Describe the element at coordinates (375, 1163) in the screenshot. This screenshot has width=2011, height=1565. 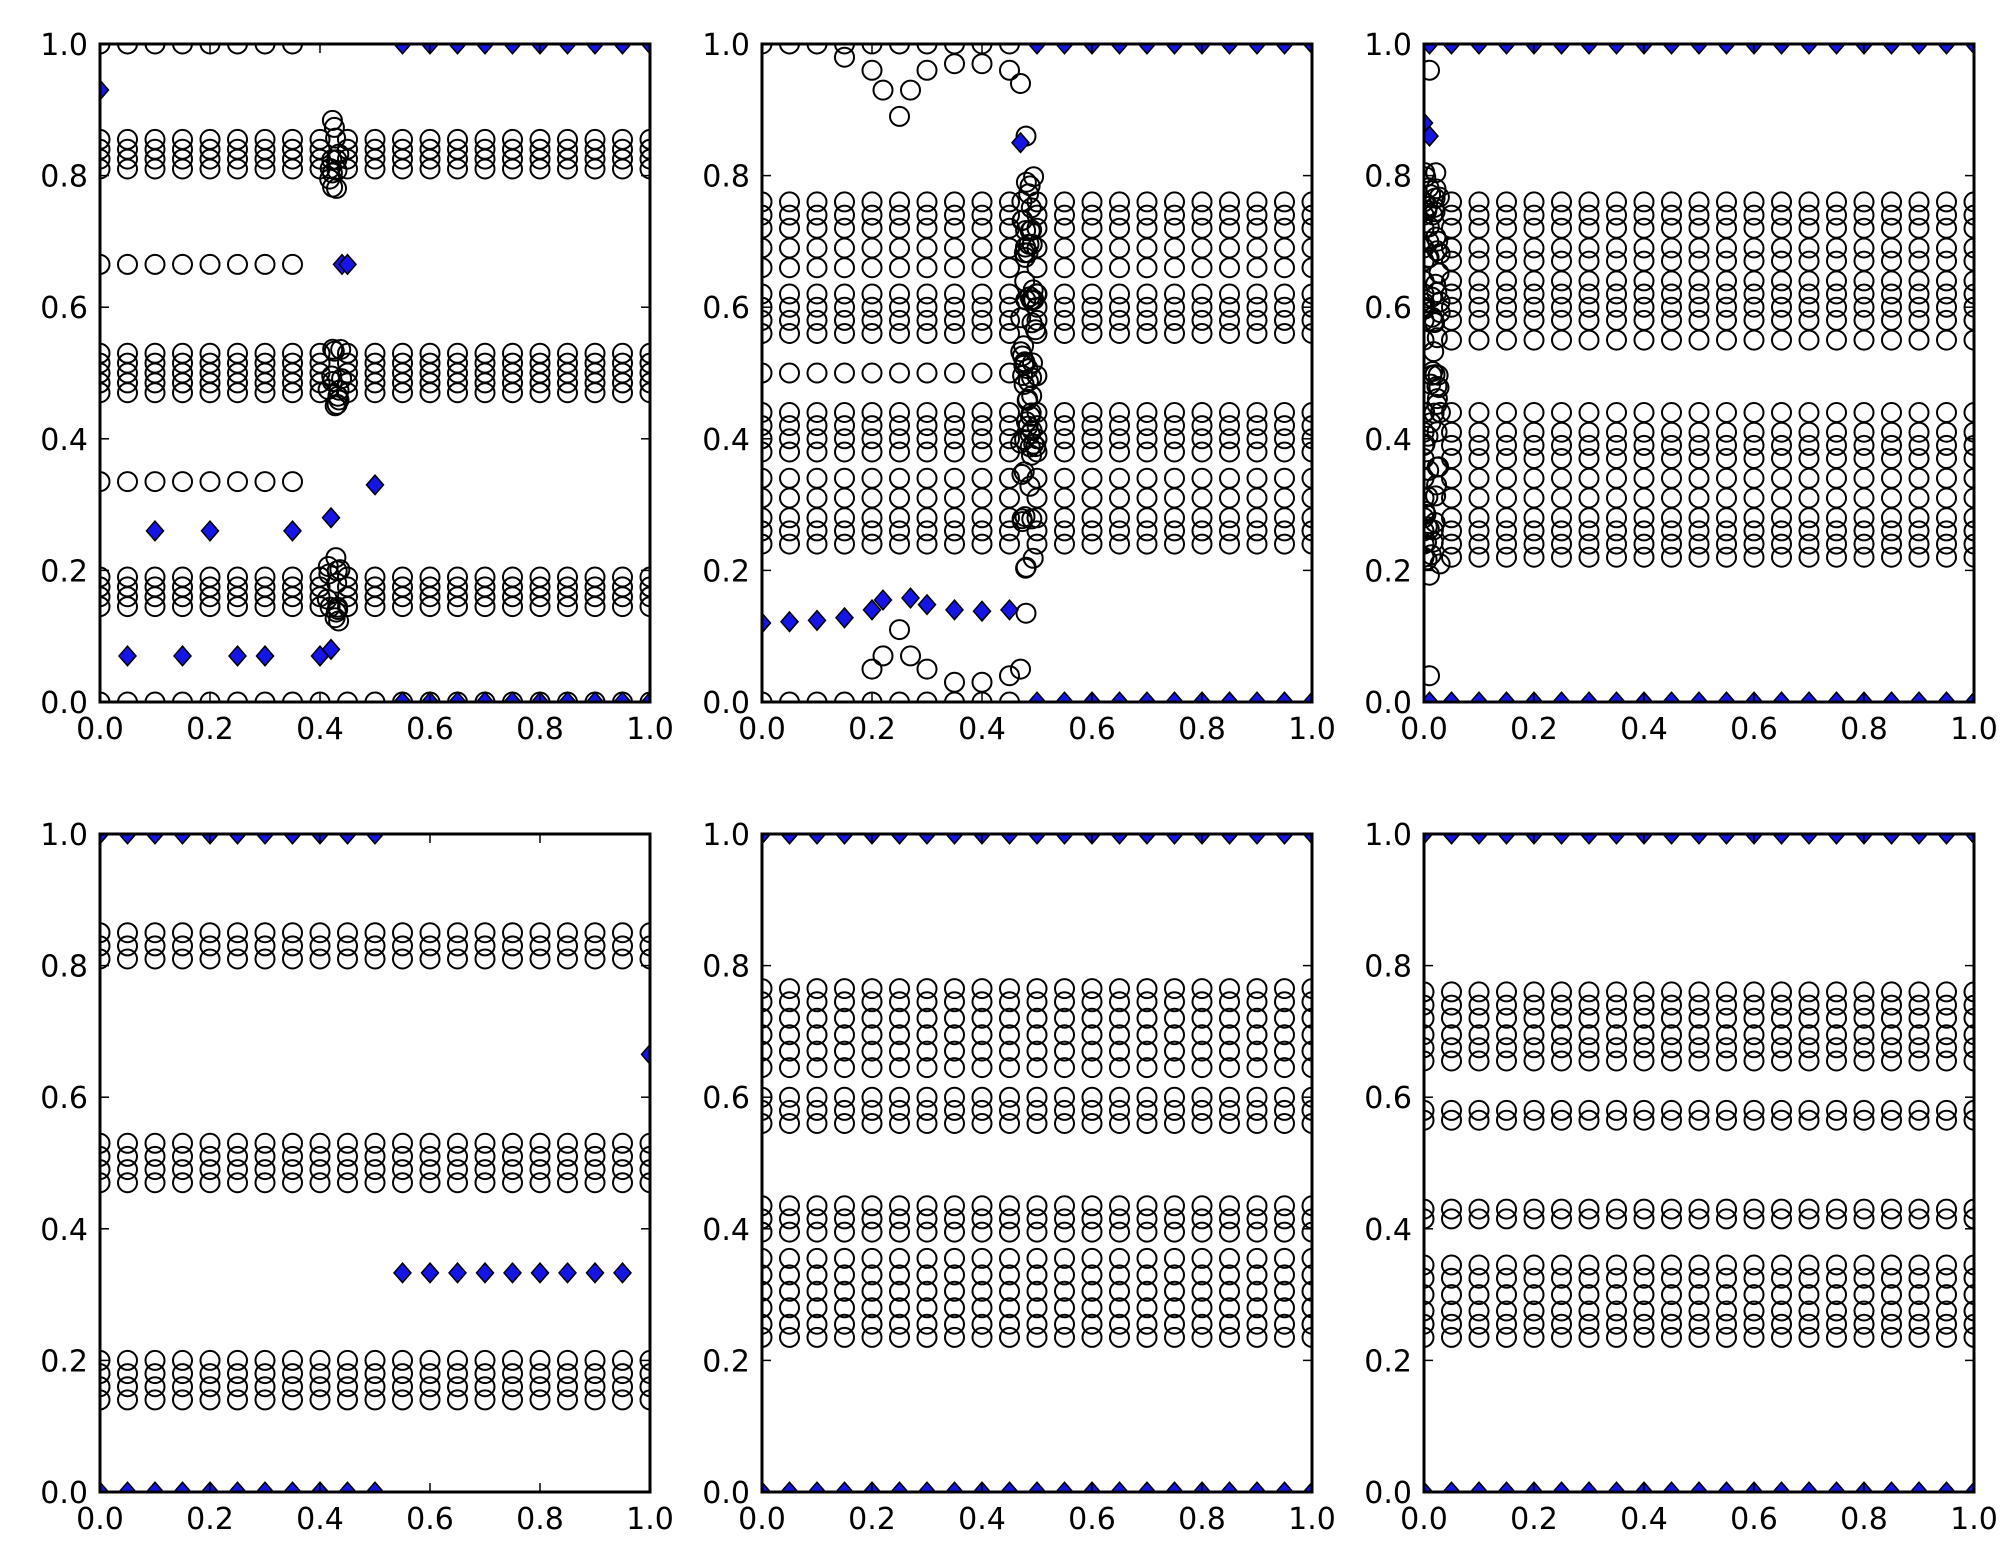
I see `axes-background` at that location.